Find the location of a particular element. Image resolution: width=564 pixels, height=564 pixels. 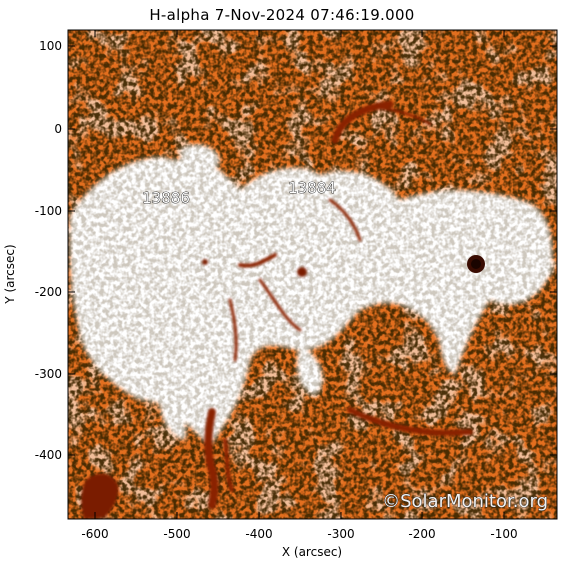

region-label-13884: 13884 is located at coordinates (312, 188).